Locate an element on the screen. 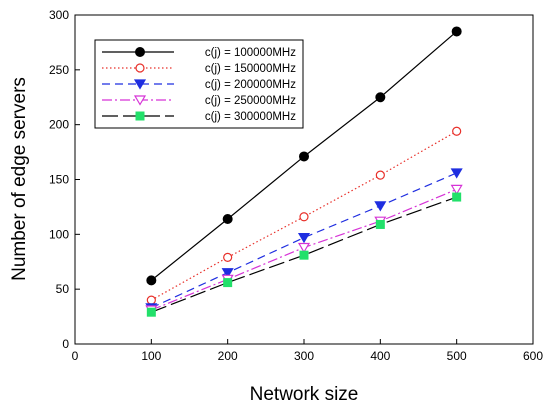 The height and width of the screenshot is (410, 550). legend-item: c(j) = 200000MHz is located at coordinates (199, 85).